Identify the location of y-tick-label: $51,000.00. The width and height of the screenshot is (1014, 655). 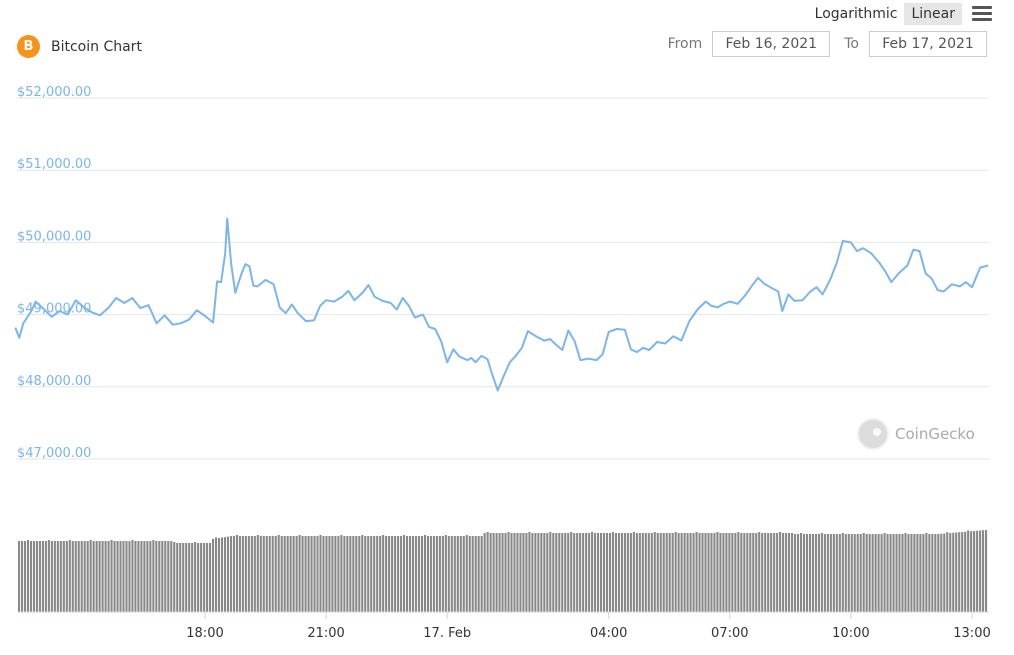
(54, 164).